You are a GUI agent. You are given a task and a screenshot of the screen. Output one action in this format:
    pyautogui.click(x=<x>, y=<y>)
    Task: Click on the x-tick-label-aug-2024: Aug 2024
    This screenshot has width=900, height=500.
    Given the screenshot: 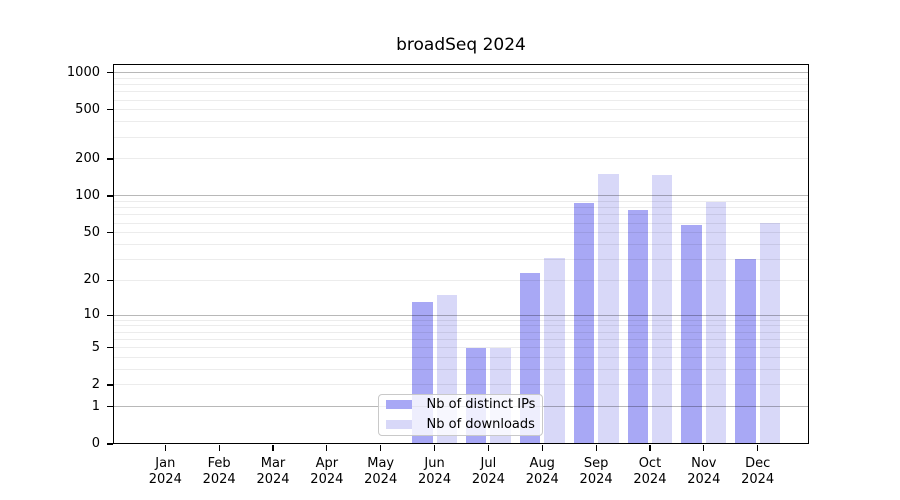 What is the action you would take?
    pyautogui.click(x=542, y=471)
    